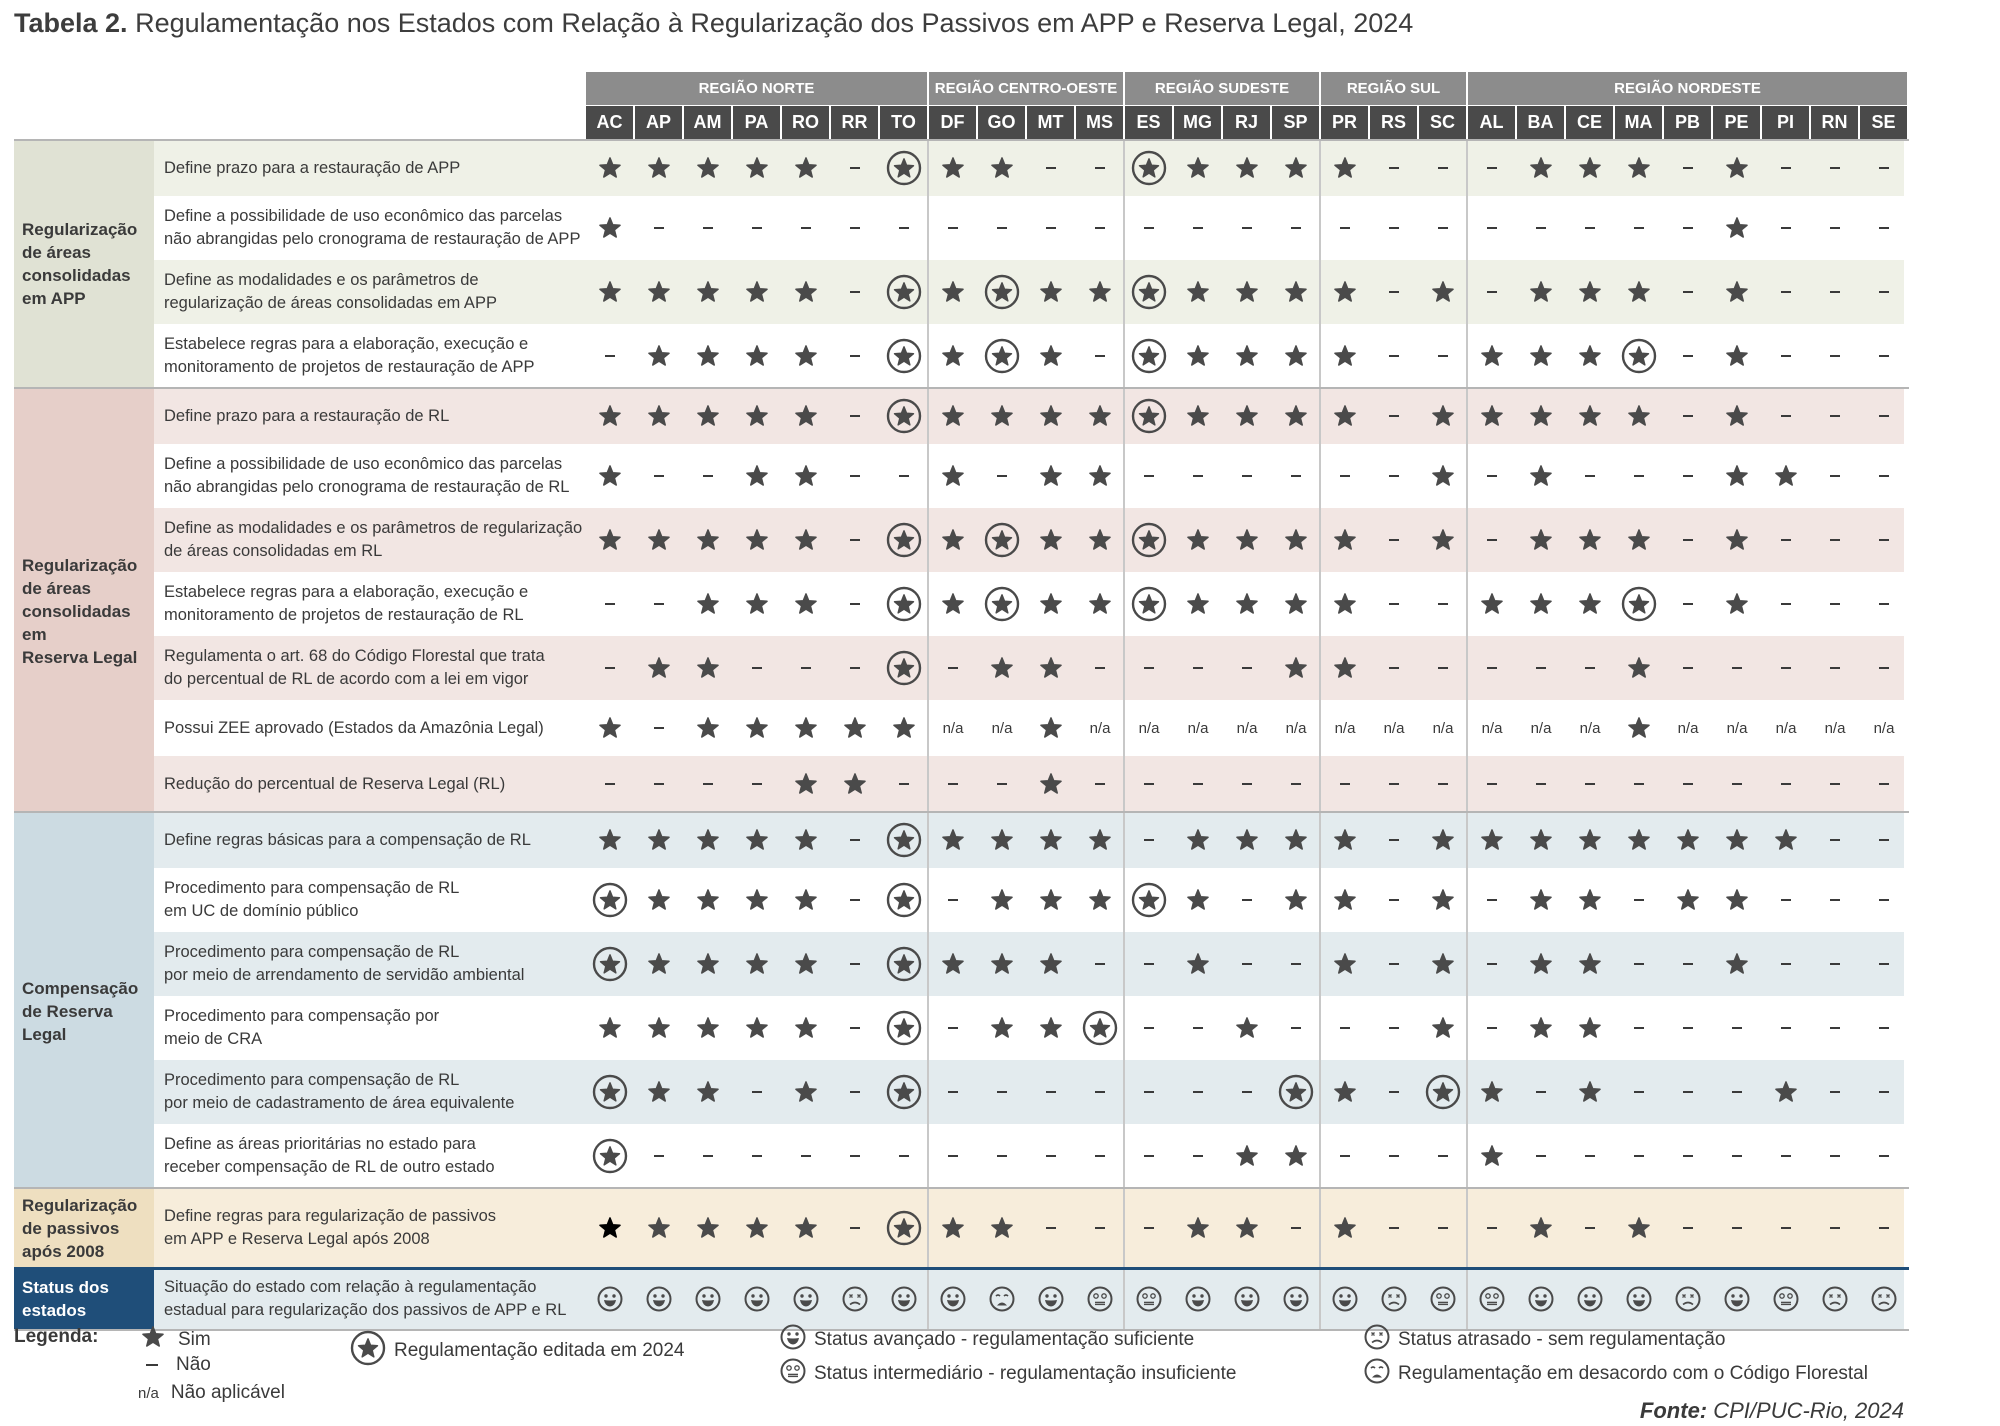  I want to click on status-intermediate-icon, so click(1100, 1299).